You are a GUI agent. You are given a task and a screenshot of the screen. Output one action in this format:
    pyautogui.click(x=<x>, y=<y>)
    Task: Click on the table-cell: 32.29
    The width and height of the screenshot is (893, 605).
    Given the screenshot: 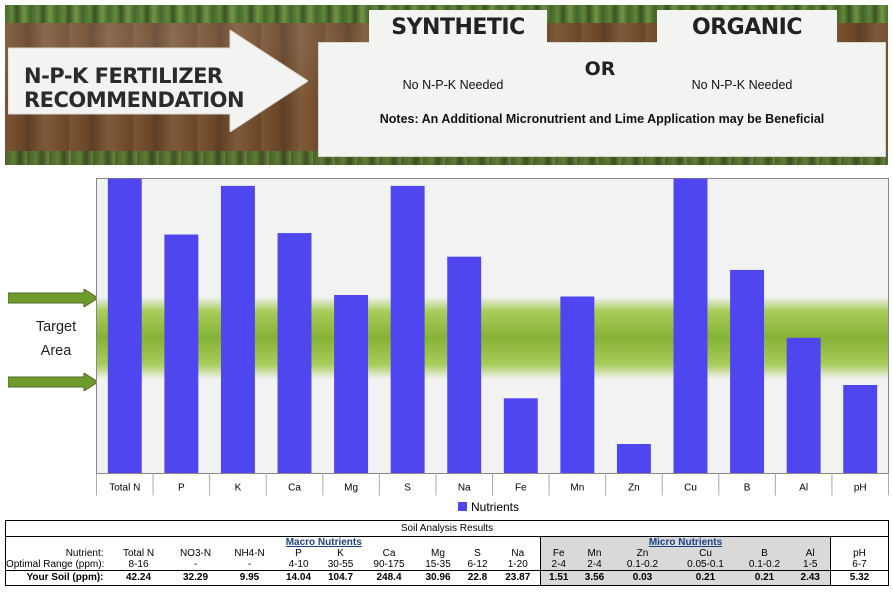 What is the action you would take?
    pyautogui.click(x=195, y=578)
    